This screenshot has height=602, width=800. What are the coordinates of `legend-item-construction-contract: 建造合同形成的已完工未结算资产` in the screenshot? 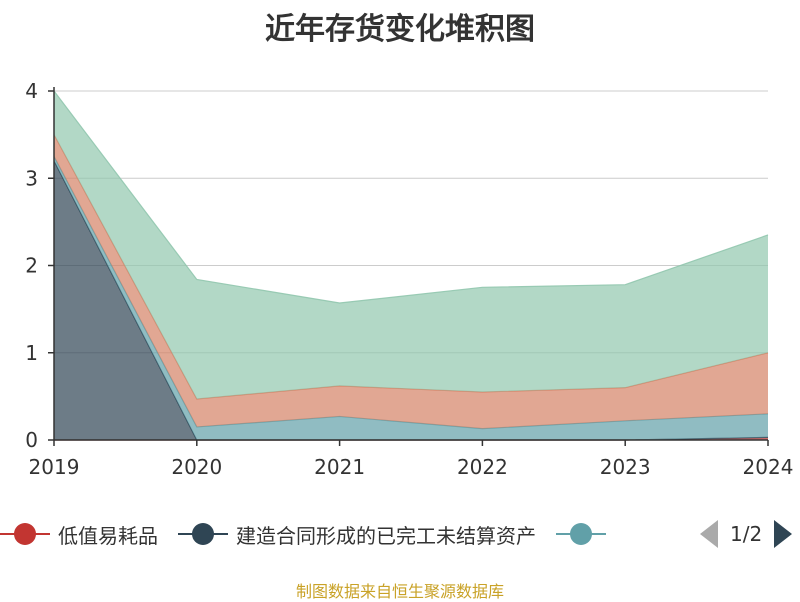 It's located at (357, 534).